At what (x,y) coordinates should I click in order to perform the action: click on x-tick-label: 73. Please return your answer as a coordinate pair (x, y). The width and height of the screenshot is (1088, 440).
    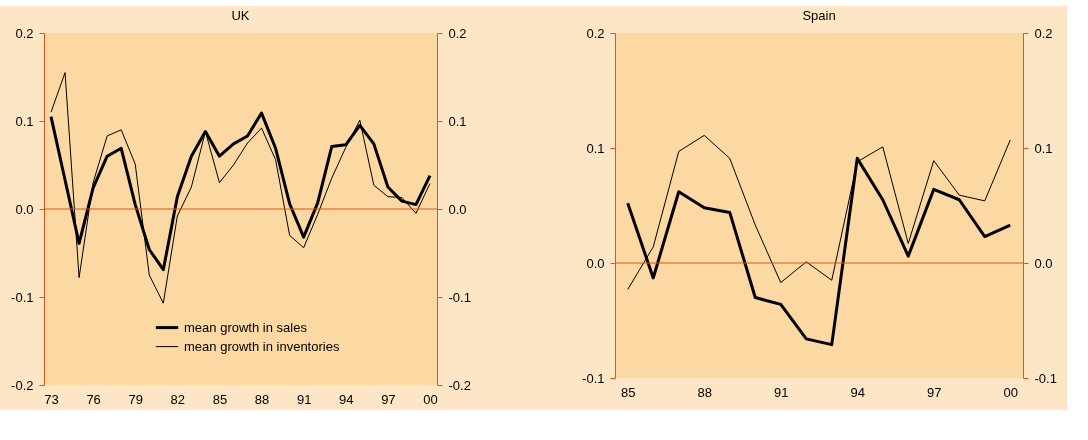
    Looking at the image, I should click on (51, 399).